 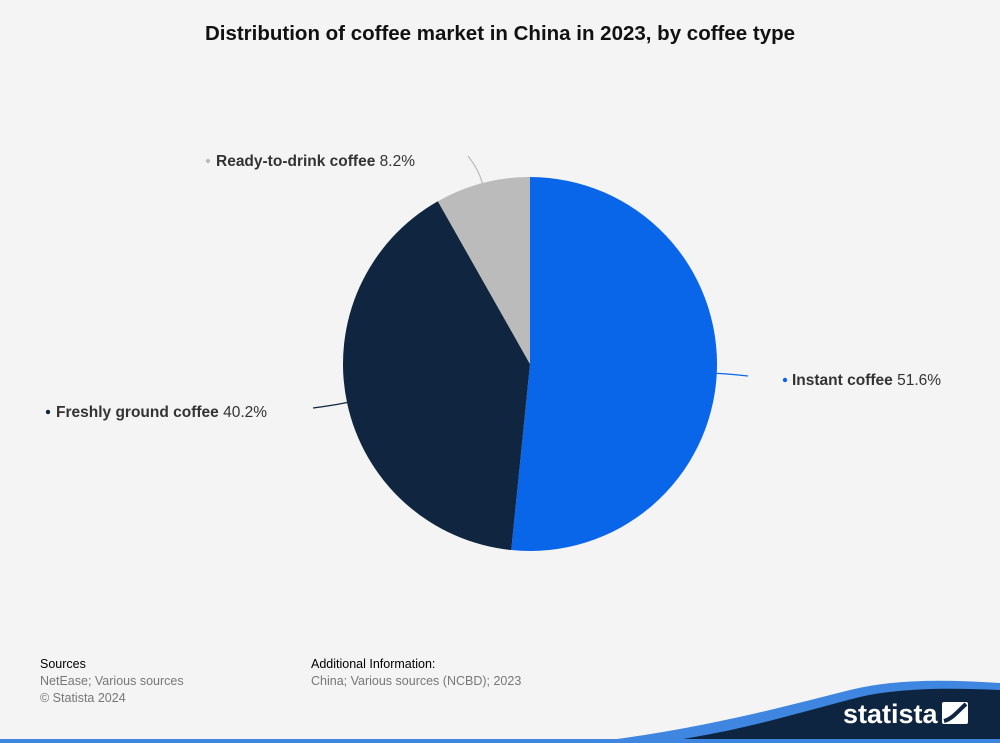 I want to click on sources-text: NetEase; Various sources, so click(x=112, y=681).